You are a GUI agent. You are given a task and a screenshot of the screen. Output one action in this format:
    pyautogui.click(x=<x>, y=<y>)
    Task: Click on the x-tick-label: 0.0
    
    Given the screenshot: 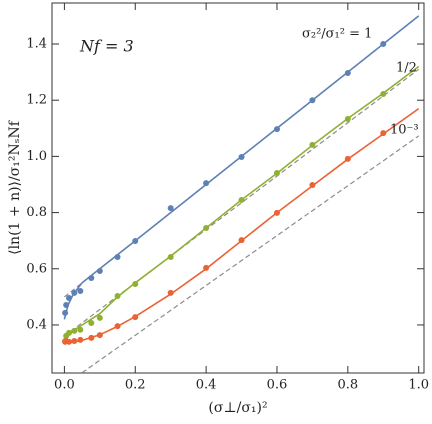 What is the action you would take?
    pyautogui.click(x=64, y=385)
    